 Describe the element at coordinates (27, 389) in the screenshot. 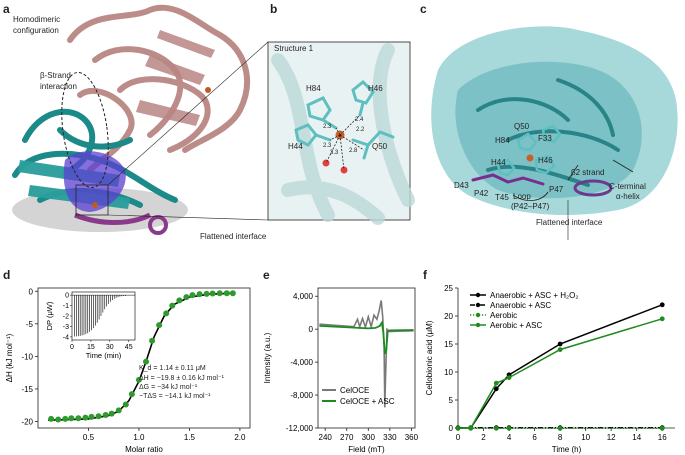

I see `y-tick-label: -15` at that location.